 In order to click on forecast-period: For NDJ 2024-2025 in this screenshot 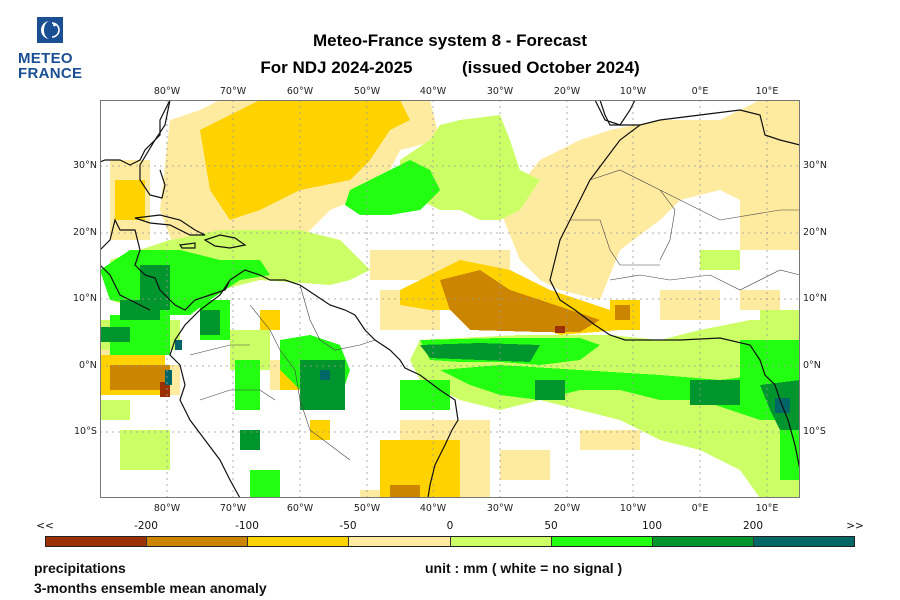, I will do `click(336, 67)`.